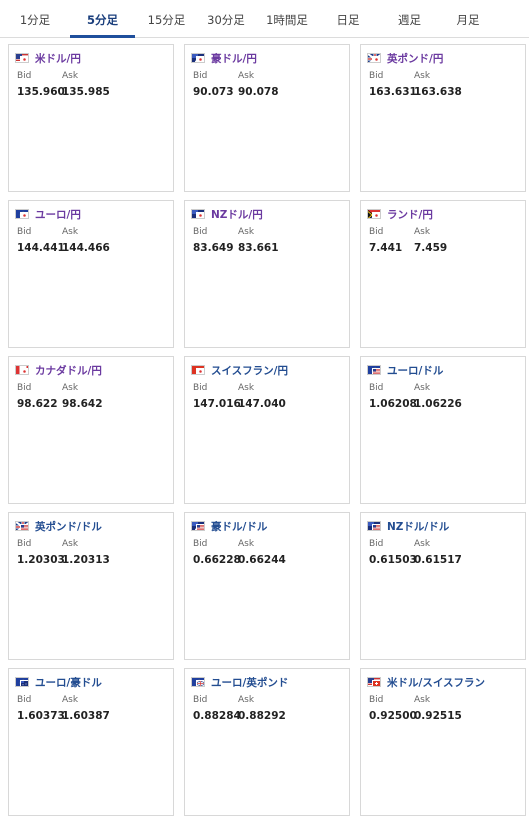 The height and width of the screenshot is (818, 529). I want to click on tab-6: 日足, so click(348, 20).